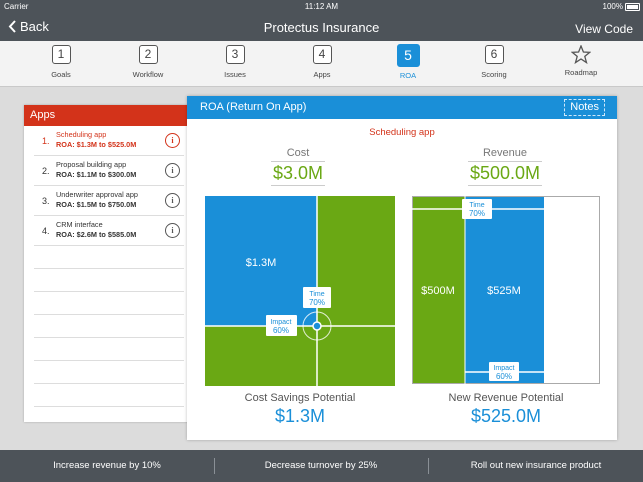  Describe the element at coordinates (107, 115) in the screenshot. I see `apps-panel-title: Apps` at that location.